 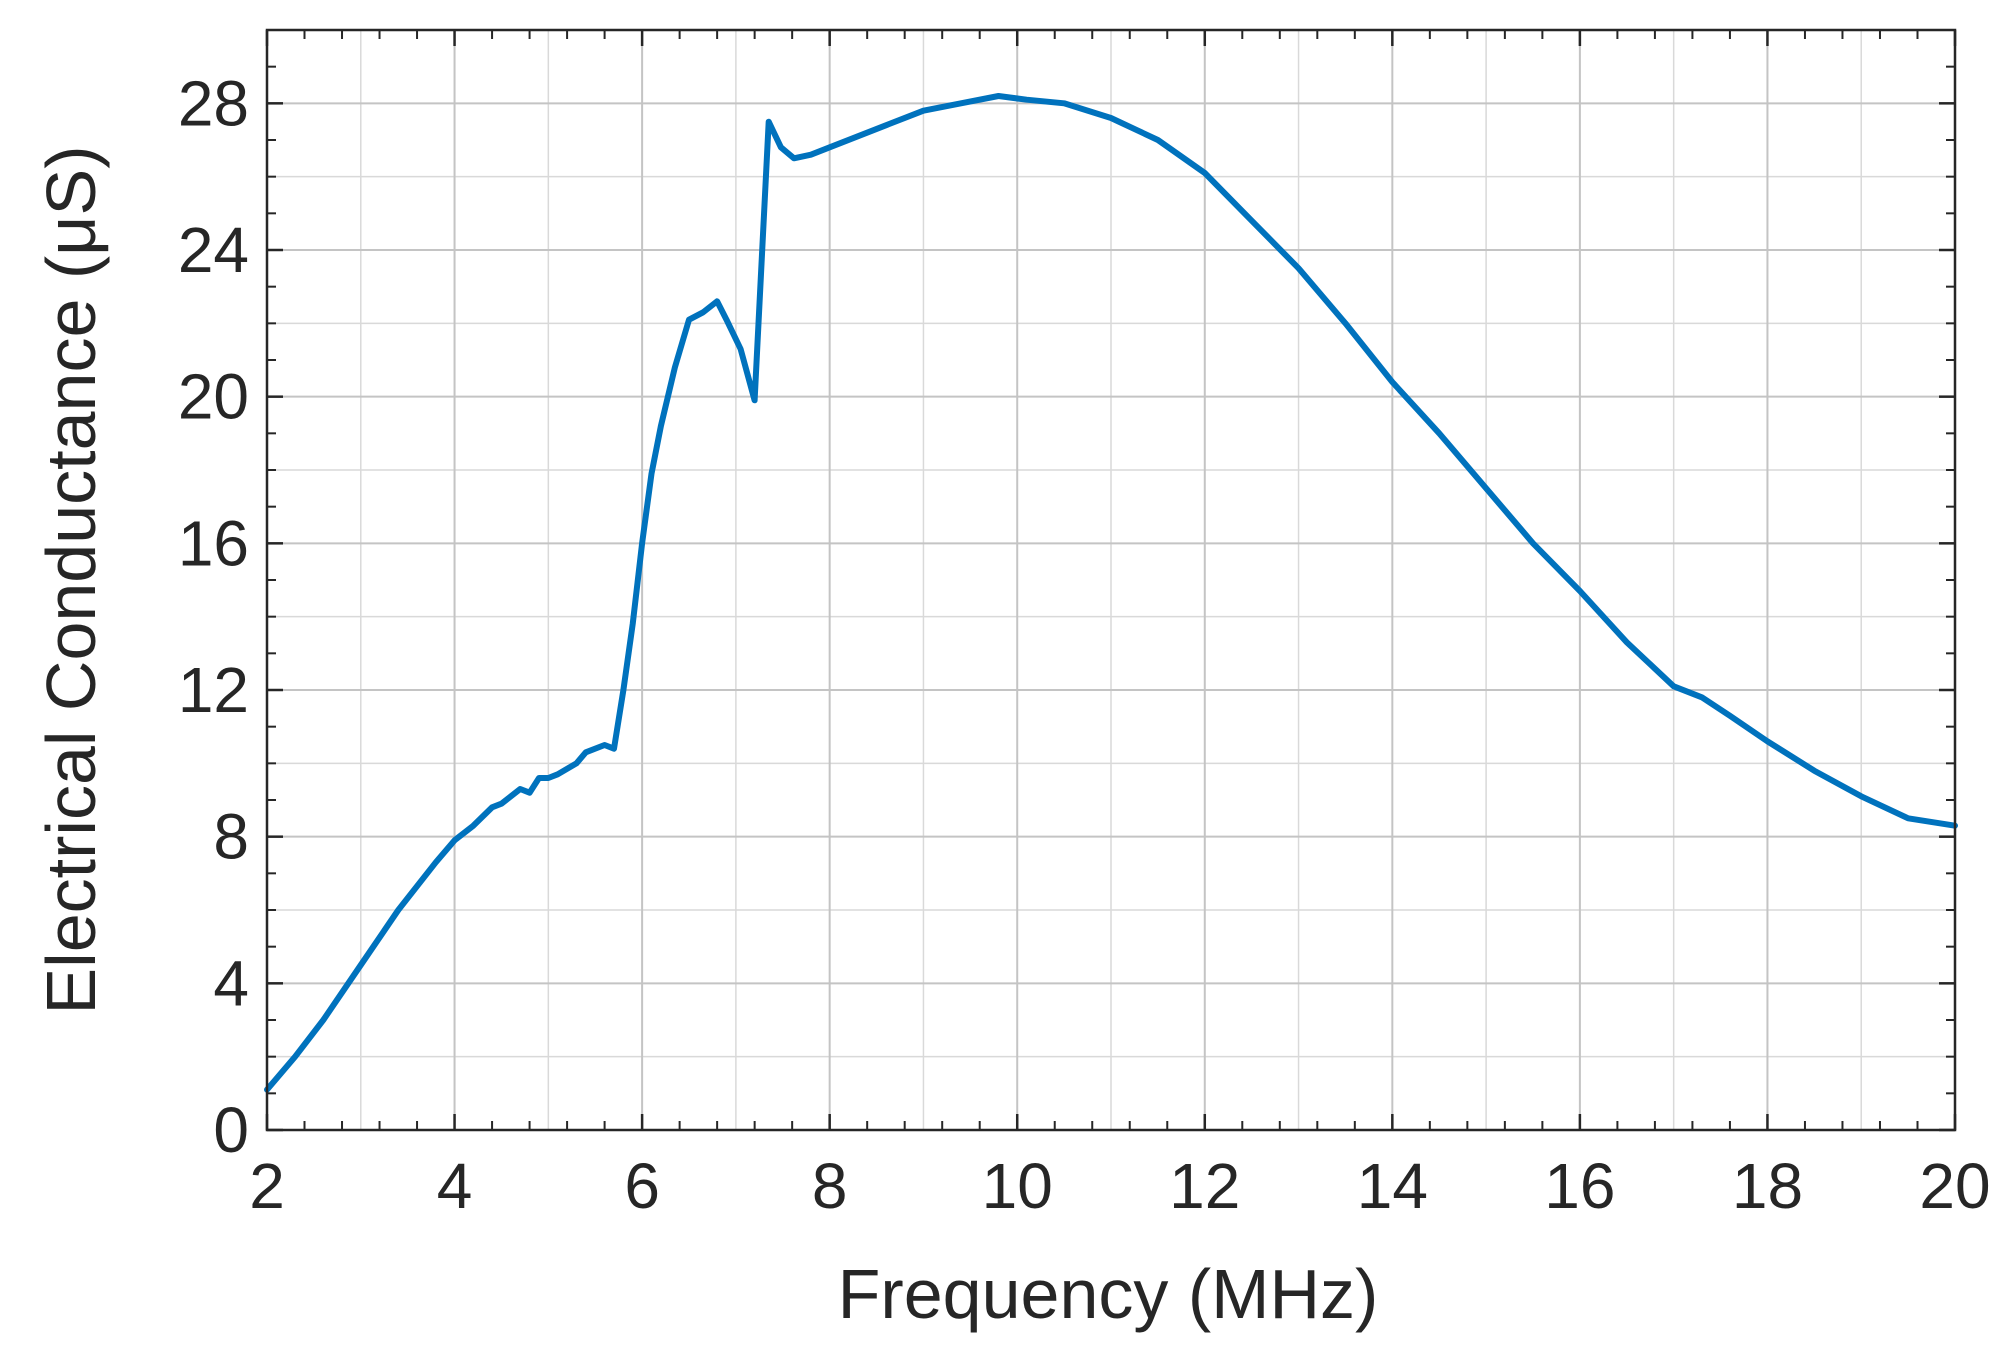 I want to click on y-tick-label: 20, so click(x=213, y=397).